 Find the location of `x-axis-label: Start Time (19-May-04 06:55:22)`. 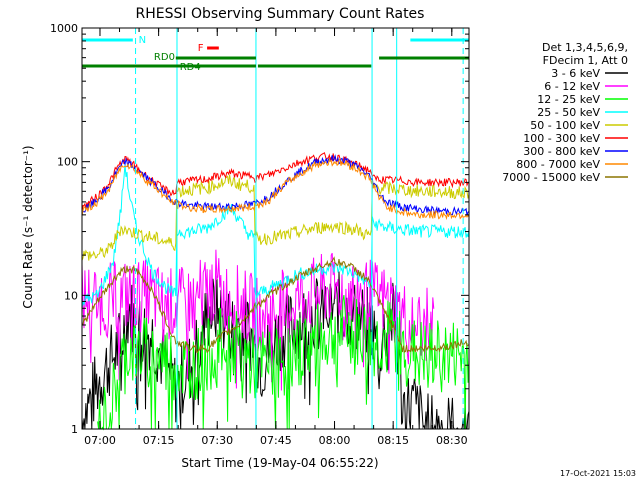

x-axis-label: Start Time (19-May-04 06:55:22) is located at coordinates (279, 463).